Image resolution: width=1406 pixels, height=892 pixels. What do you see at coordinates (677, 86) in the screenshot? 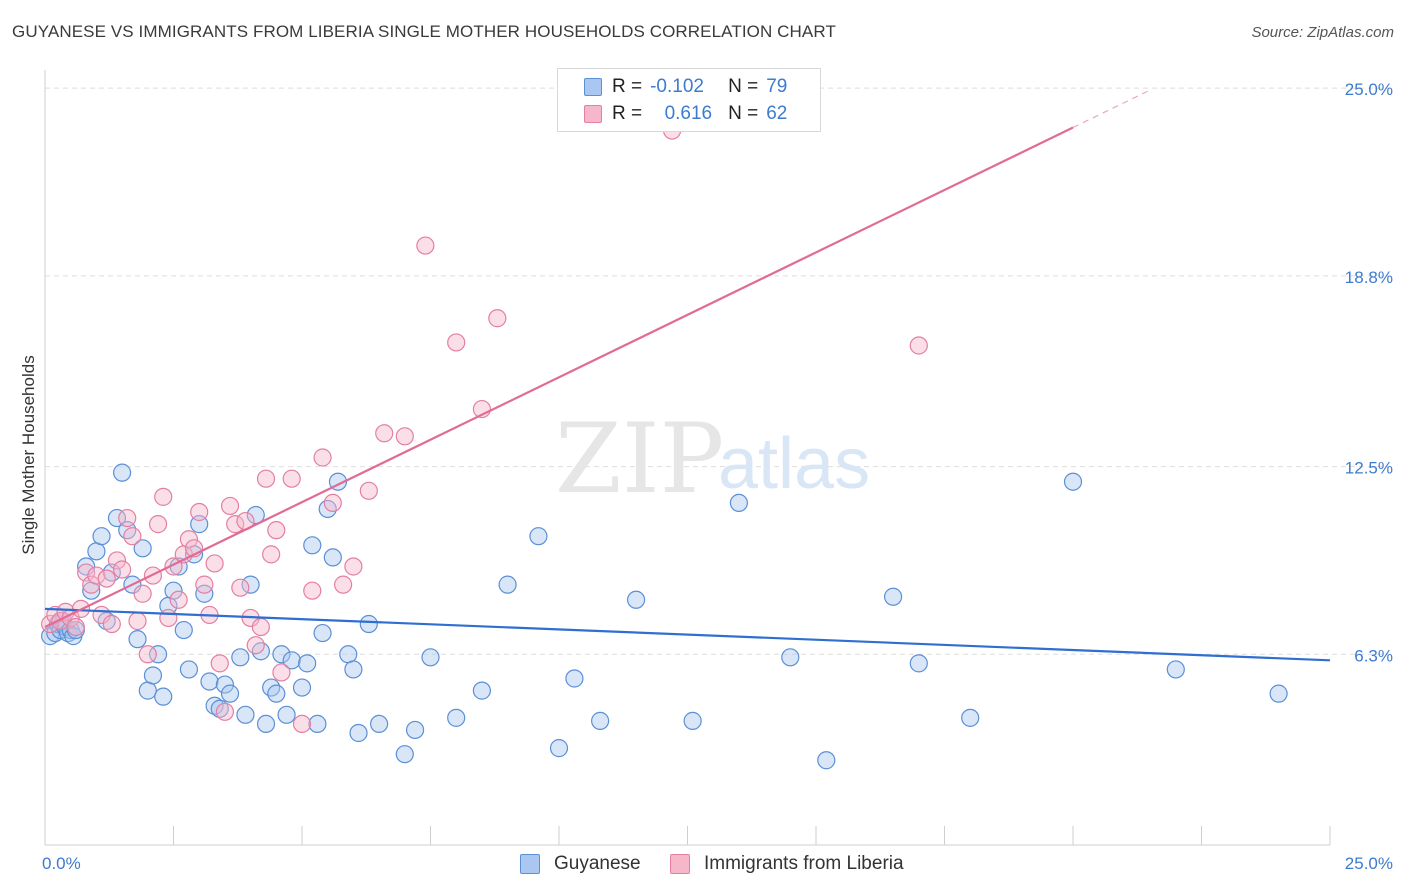
I see `legend-r-value: -0.102` at bounding box center [677, 86].